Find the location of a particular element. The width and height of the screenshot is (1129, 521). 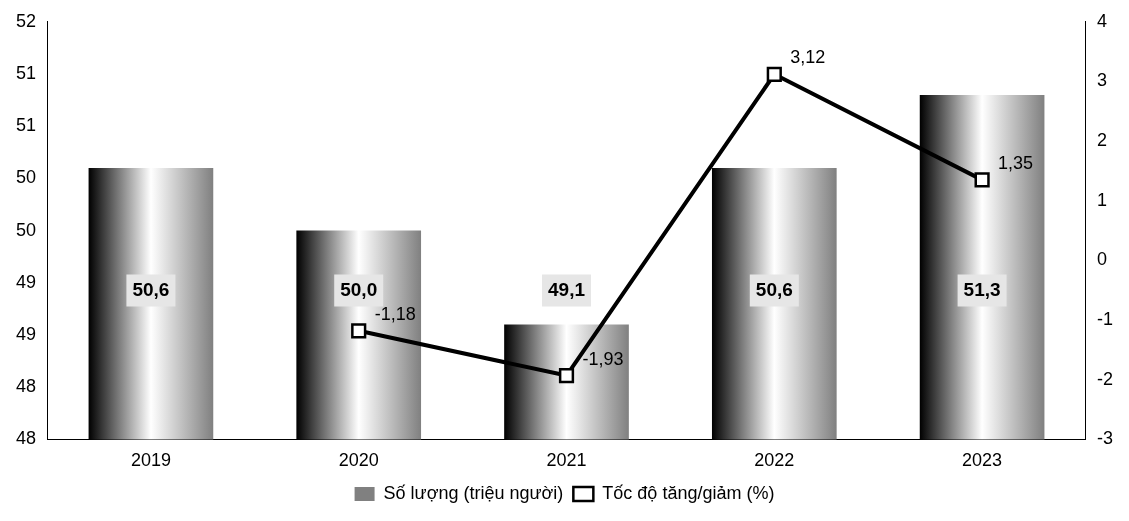

x-tick-label: 2022 is located at coordinates (774, 460).